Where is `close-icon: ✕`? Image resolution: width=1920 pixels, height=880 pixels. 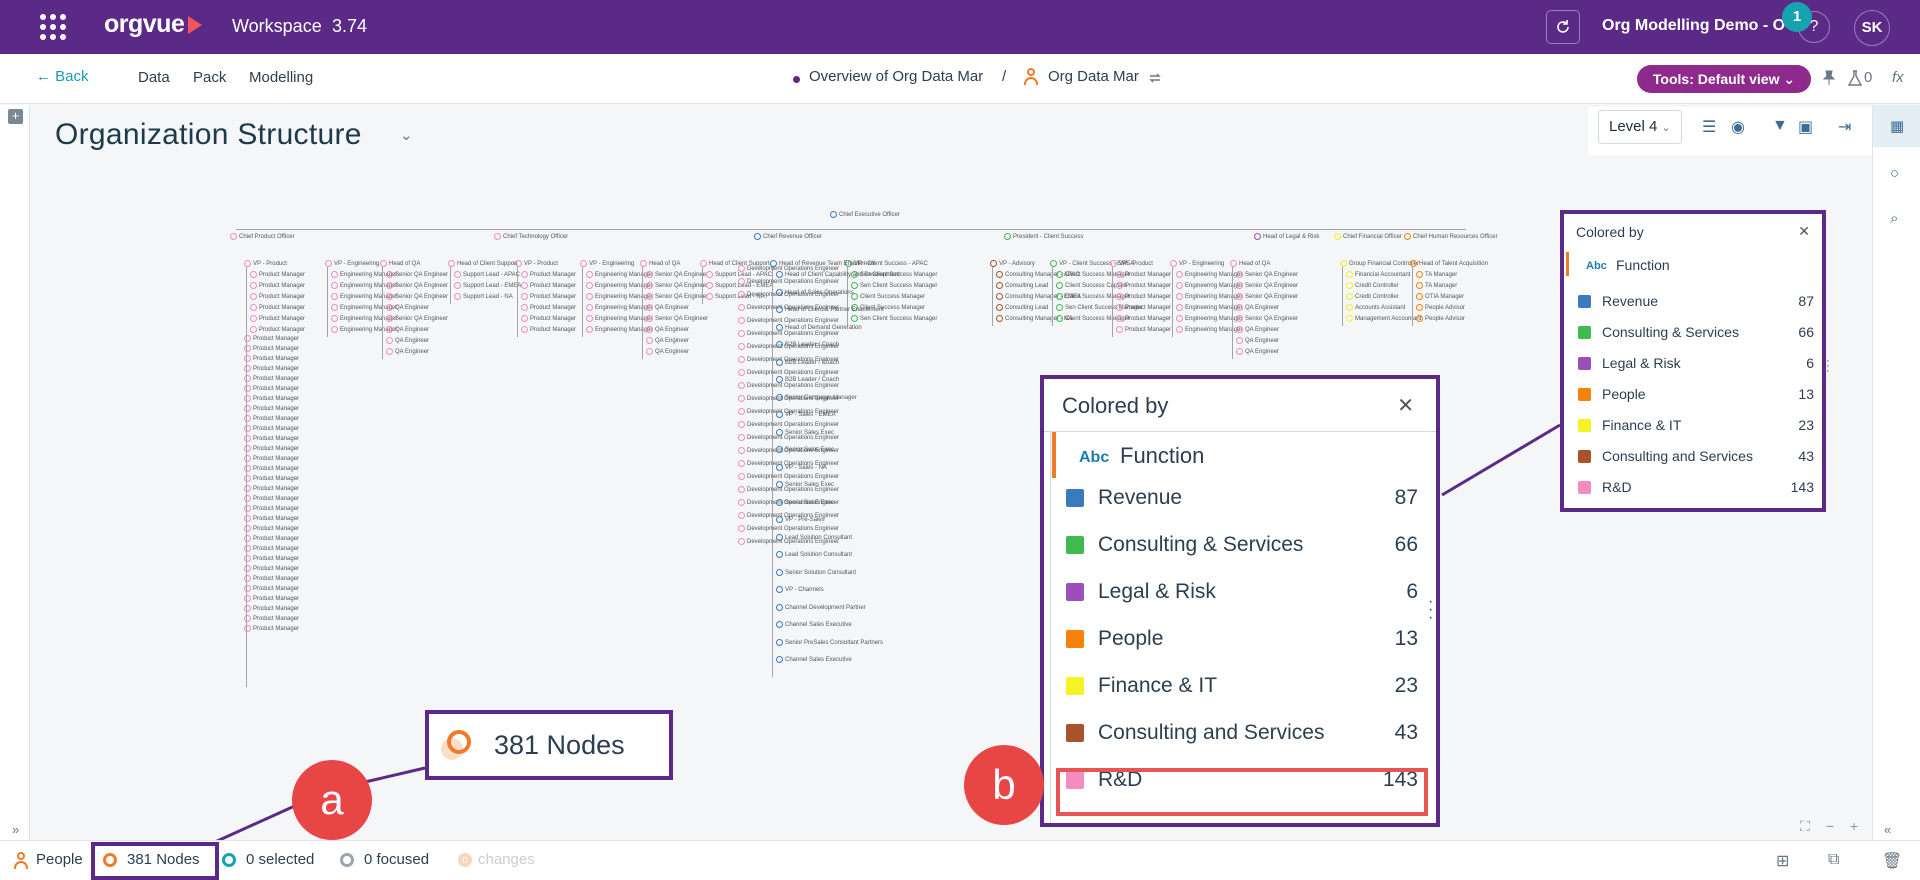
close-icon: ✕ is located at coordinates (1804, 231).